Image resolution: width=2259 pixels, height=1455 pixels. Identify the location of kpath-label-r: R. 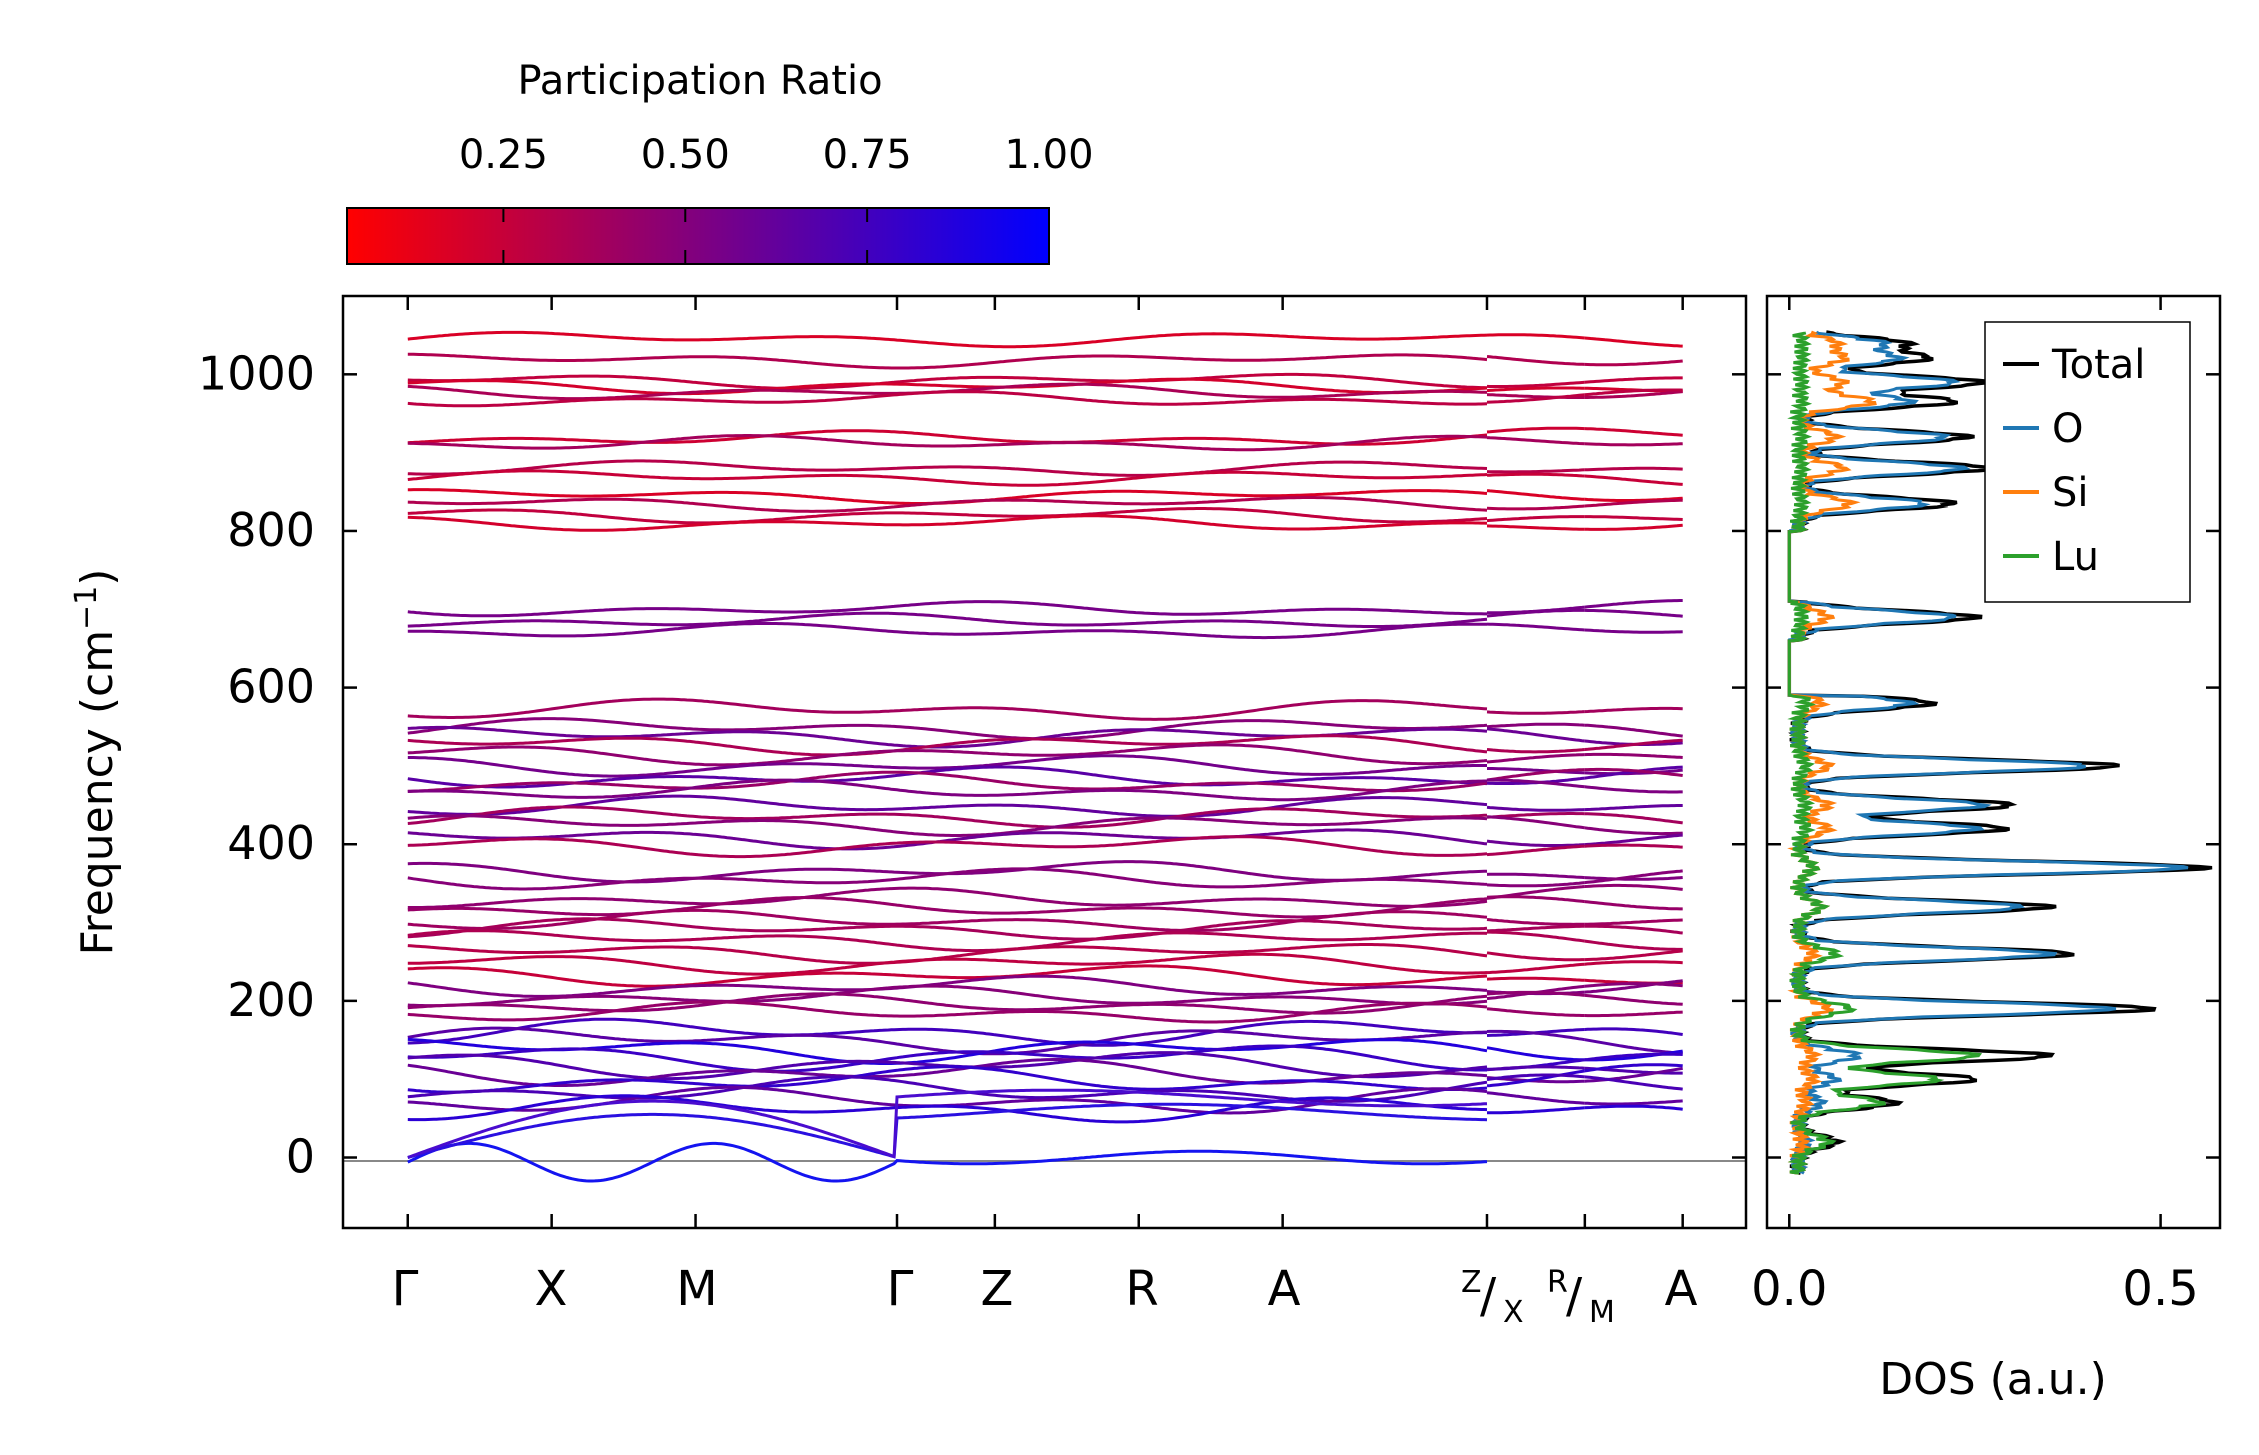
(1141, 1289).